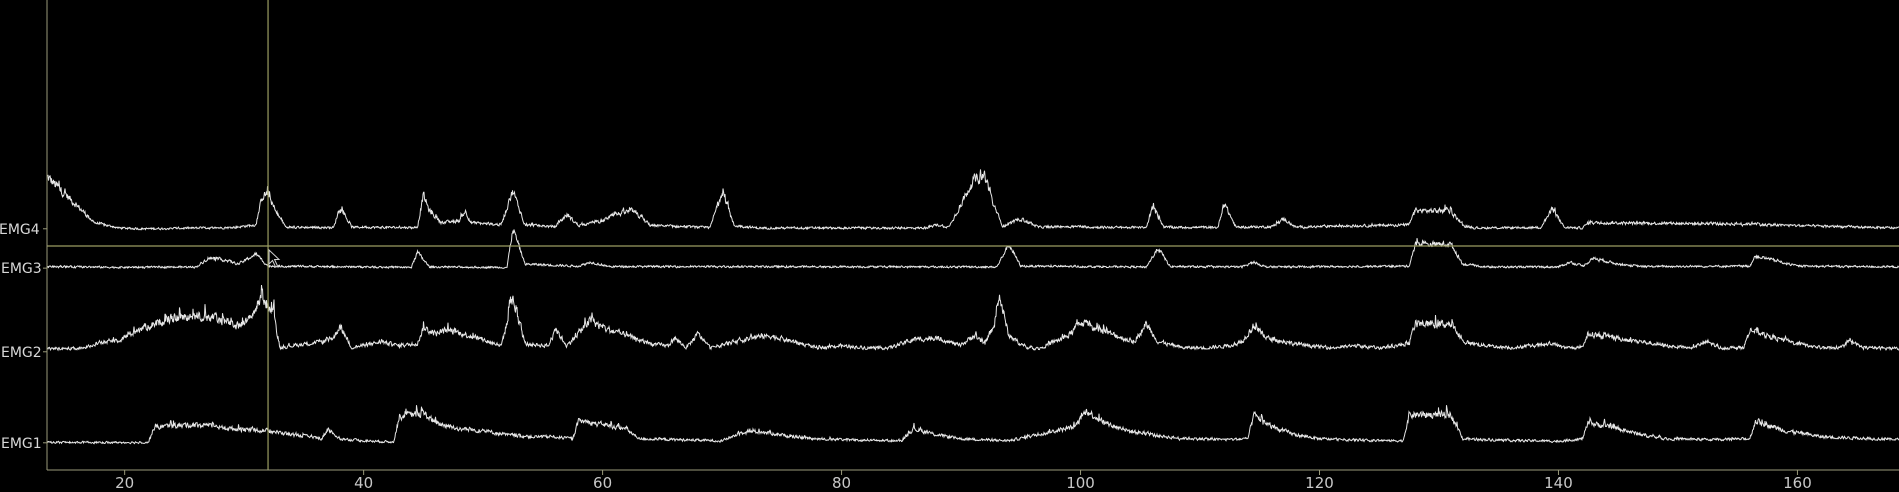 This screenshot has width=1899, height=492. I want to click on x-axis-ticks: 20 40 60 80 100 120 140 160, so click(963, 481).